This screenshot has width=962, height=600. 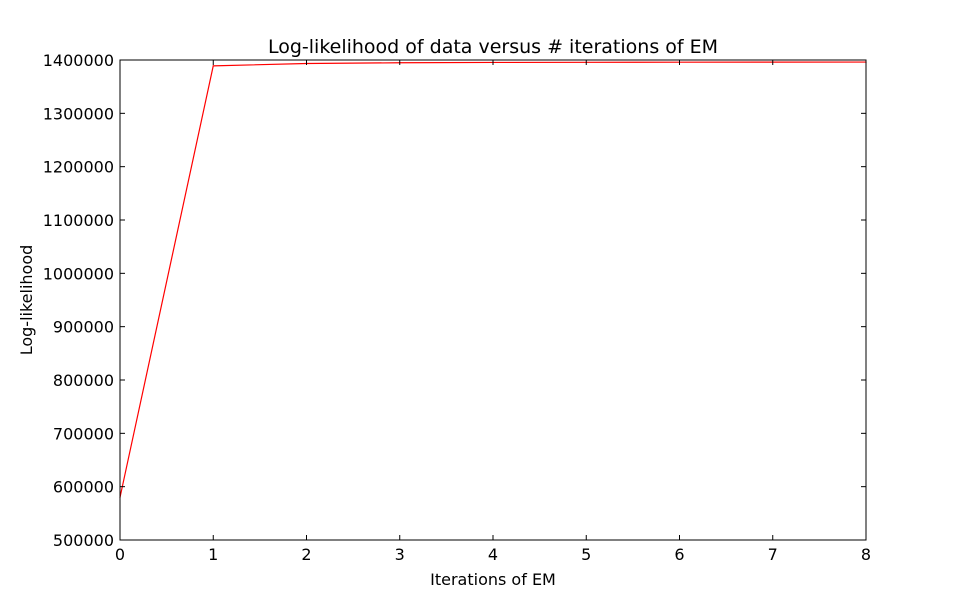 What do you see at coordinates (679, 554) in the screenshot?
I see `x-tick-label: 6` at bounding box center [679, 554].